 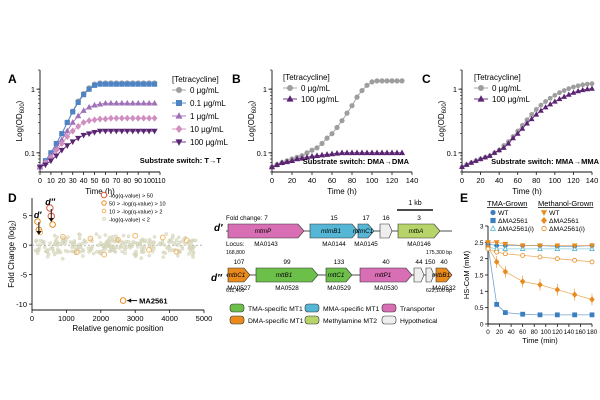 I want to click on gene-fold-change: 16, so click(x=386, y=218).